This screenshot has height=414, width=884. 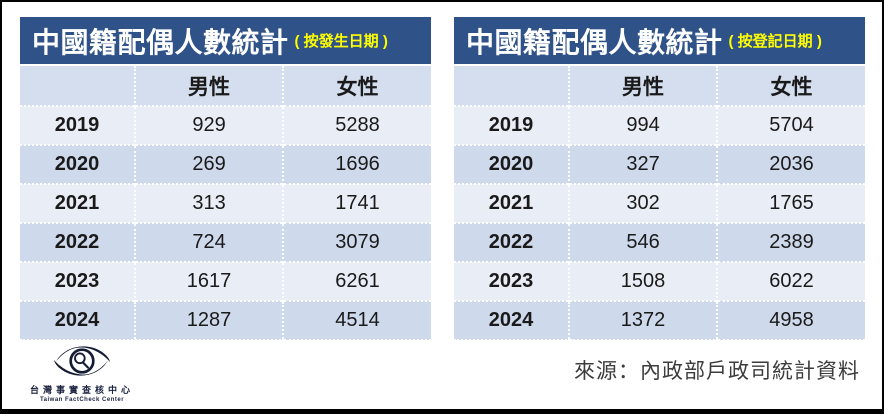 I want to click on male-value-cell: 1372, so click(x=643, y=320).